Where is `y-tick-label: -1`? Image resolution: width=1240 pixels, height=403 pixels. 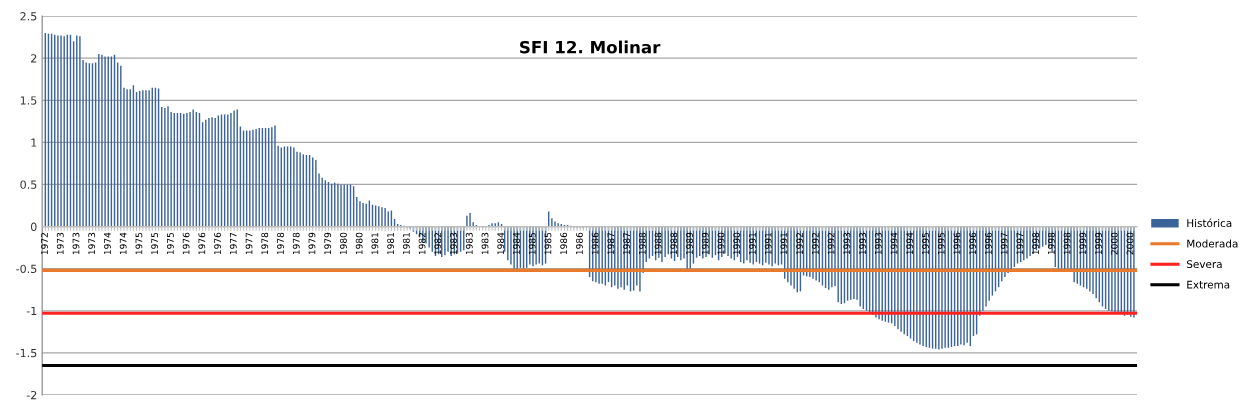 y-tick-label: -1 is located at coordinates (31, 310).